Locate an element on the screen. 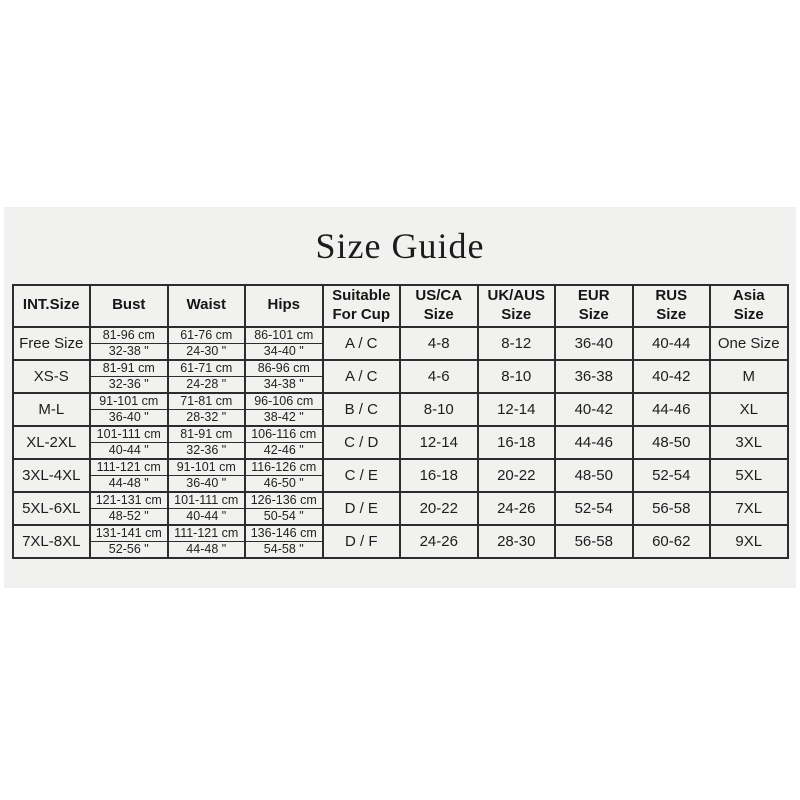  rus-size-cell: 44-46 is located at coordinates (671, 409).